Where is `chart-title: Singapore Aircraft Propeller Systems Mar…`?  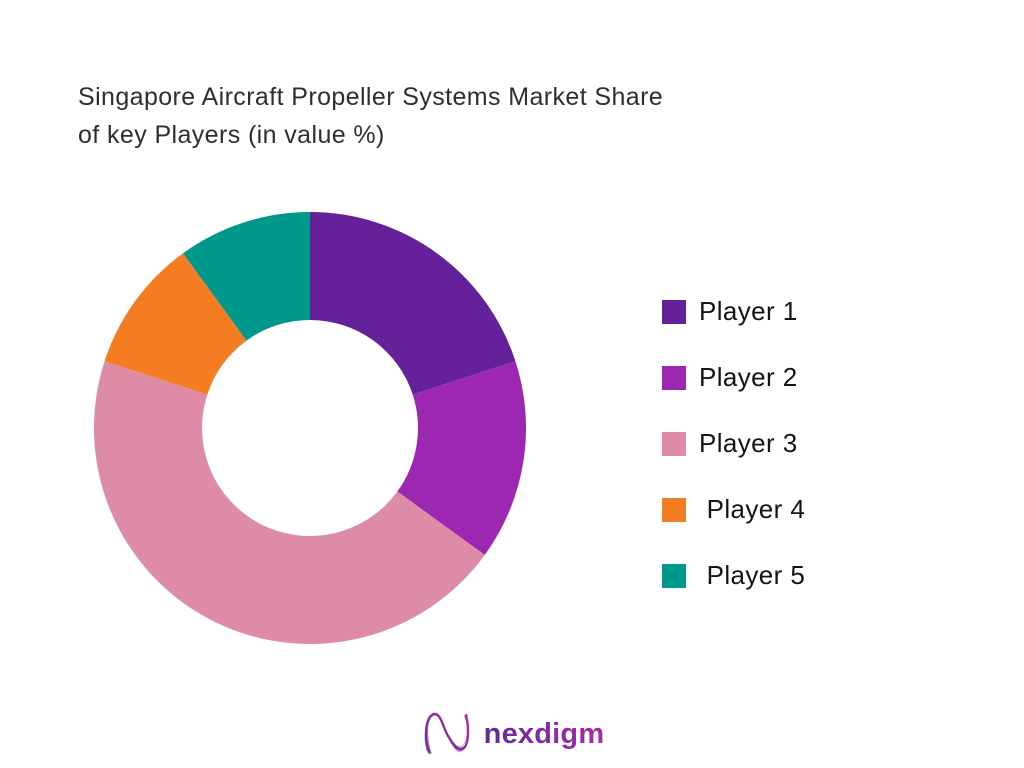 chart-title: Singapore Aircraft Propeller Systems Mar… is located at coordinates (468, 116).